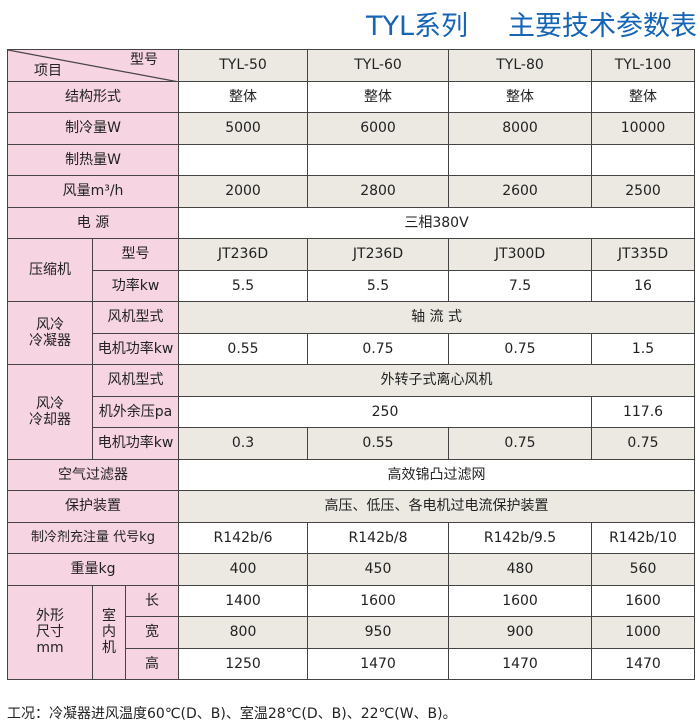 The height and width of the screenshot is (728, 700). Describe the element at coordinates (437, 474) in the screenshot. I see `cell: 高效锦凸过滤网` at that location.